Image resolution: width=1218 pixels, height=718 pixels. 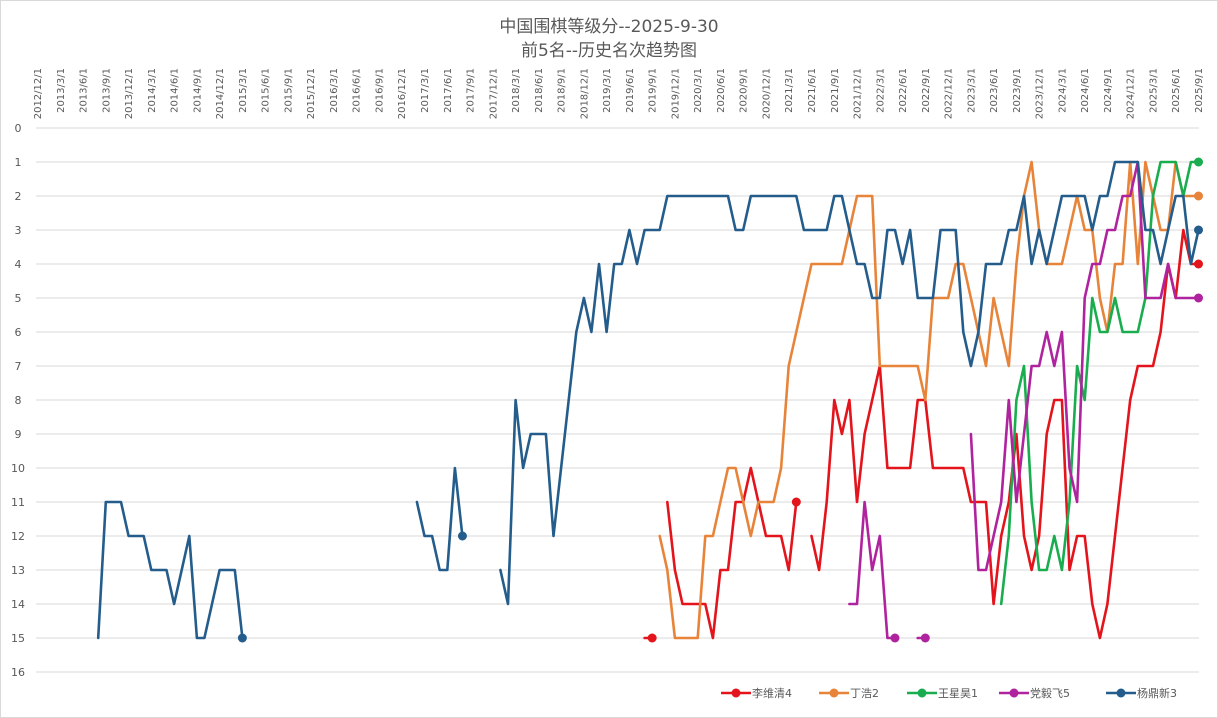 I want to click on legend-label: 王星昊1, so click(x=958, y=693).